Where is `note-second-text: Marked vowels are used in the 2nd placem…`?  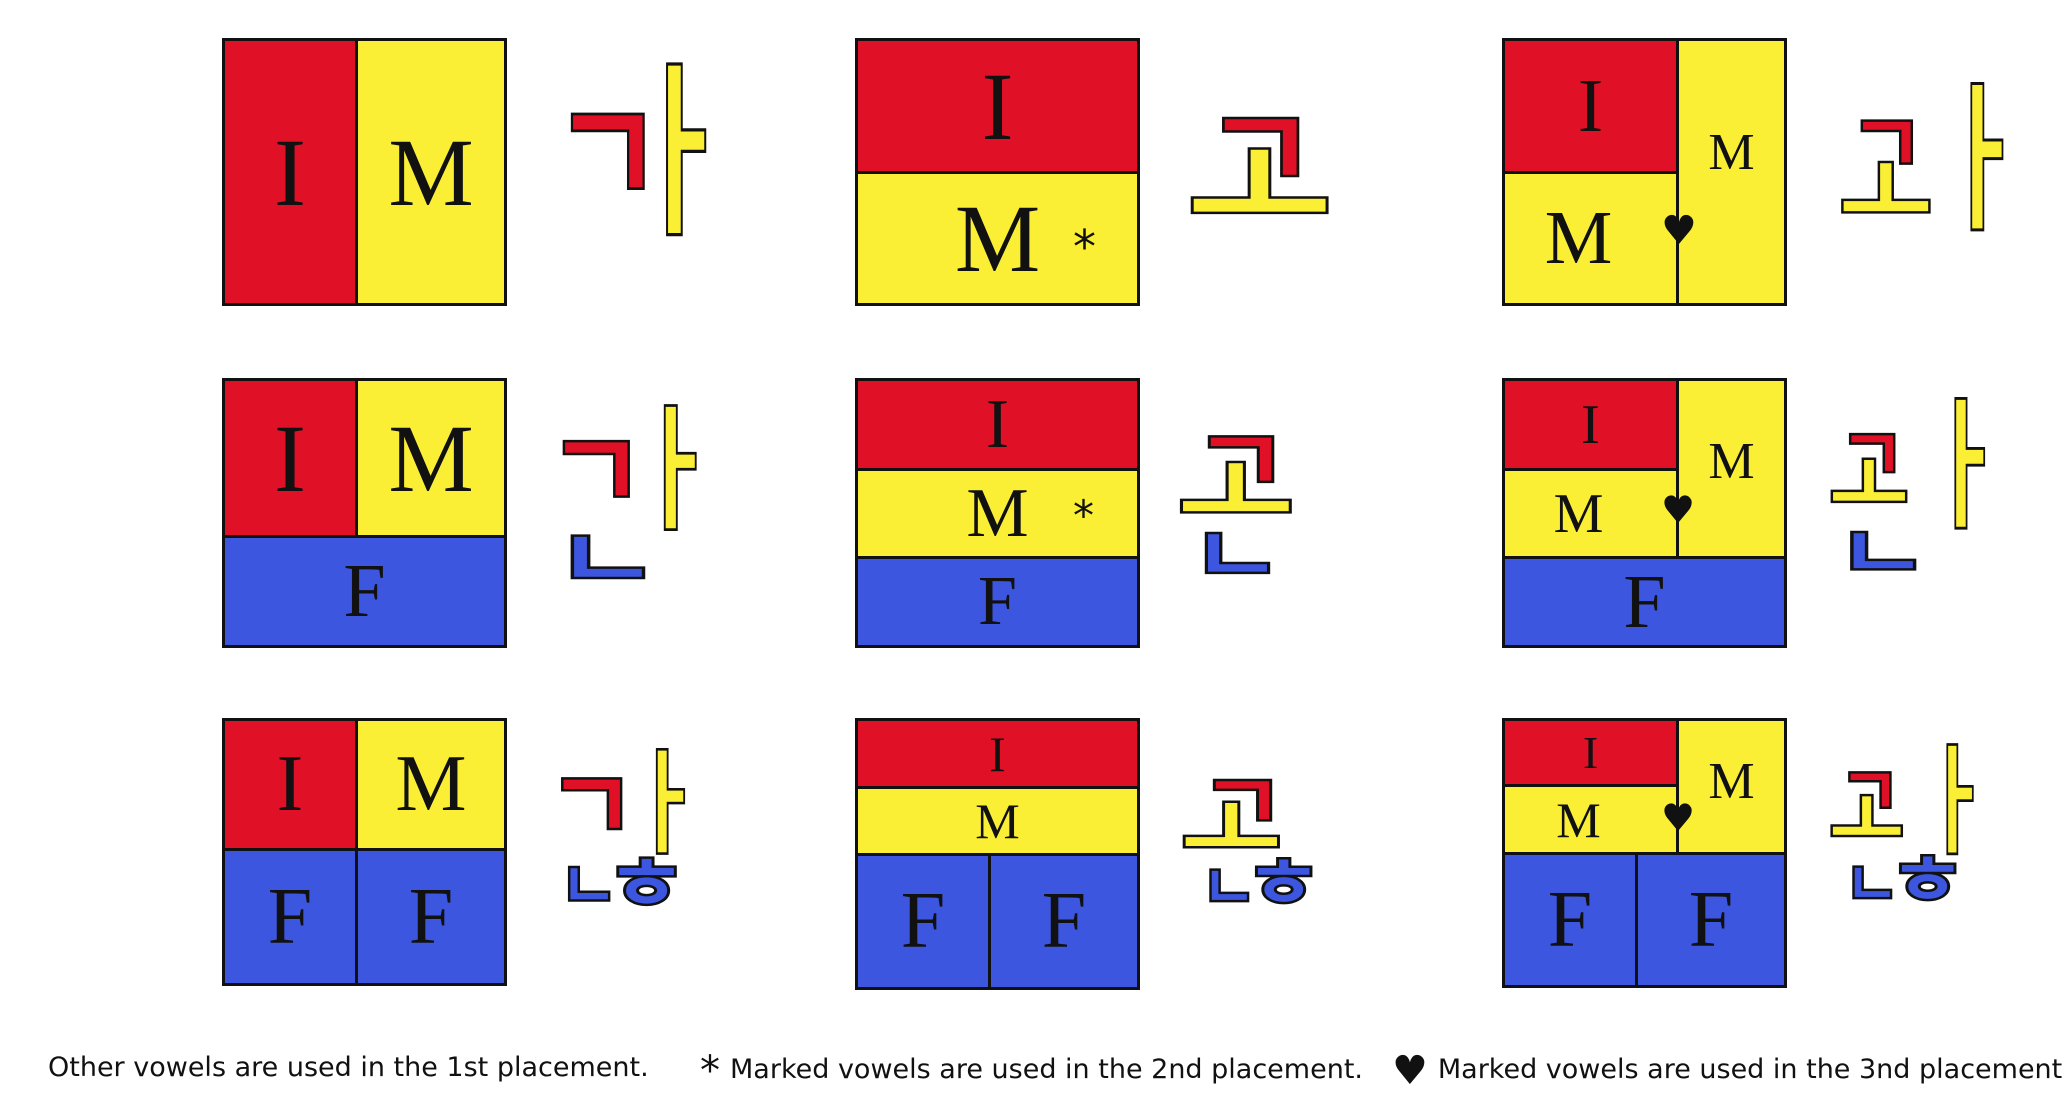
note-second-text: Marked vowels are used in the 2nd placem… is located at coordinates (1046, 1069).